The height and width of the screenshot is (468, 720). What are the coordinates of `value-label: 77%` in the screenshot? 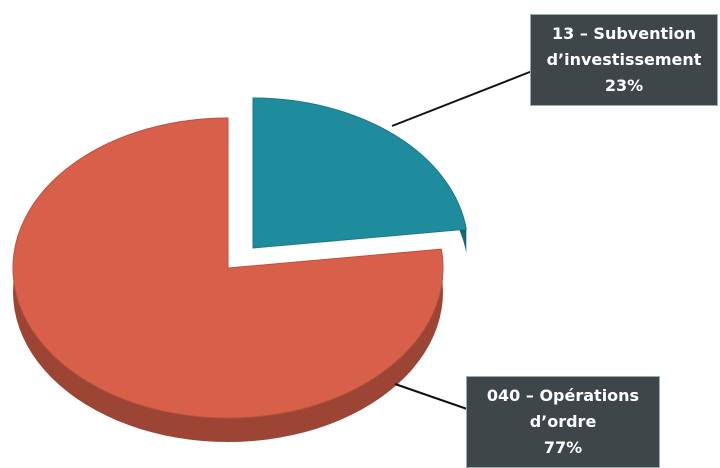 It's located at (563, 447).